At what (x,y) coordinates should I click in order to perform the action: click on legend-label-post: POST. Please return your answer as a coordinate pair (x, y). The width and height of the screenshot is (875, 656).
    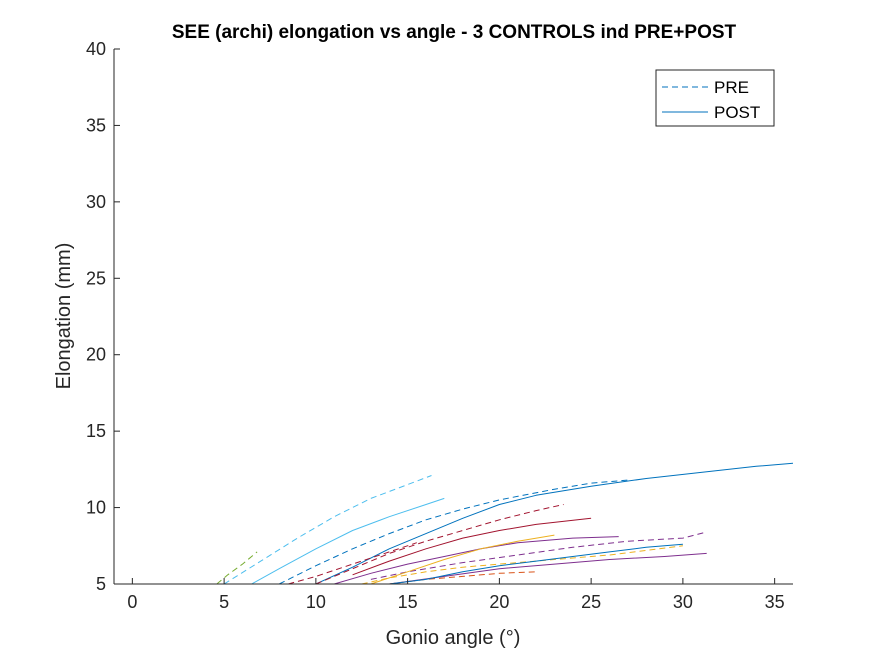
    Looking at the image, I should click on (737, 112).